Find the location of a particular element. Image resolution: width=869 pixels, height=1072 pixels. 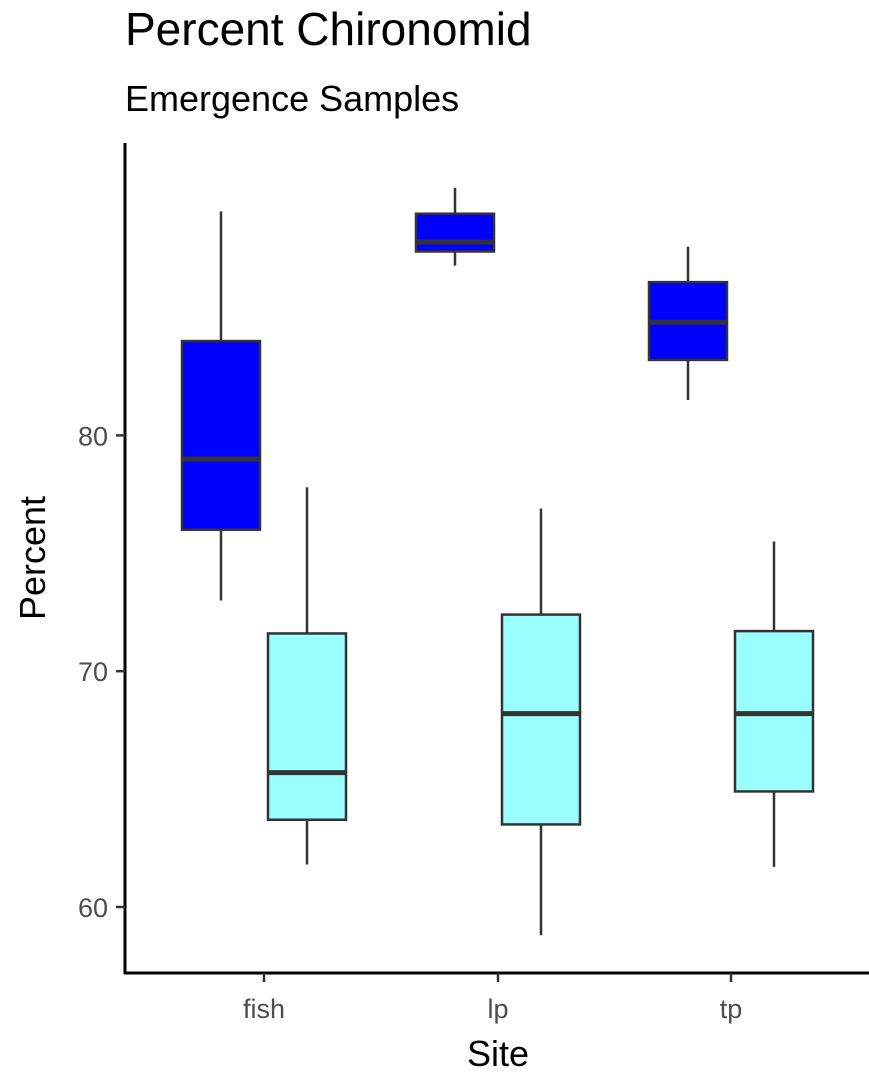

y-axis-title: Percent is located at coordinates (32, 558).